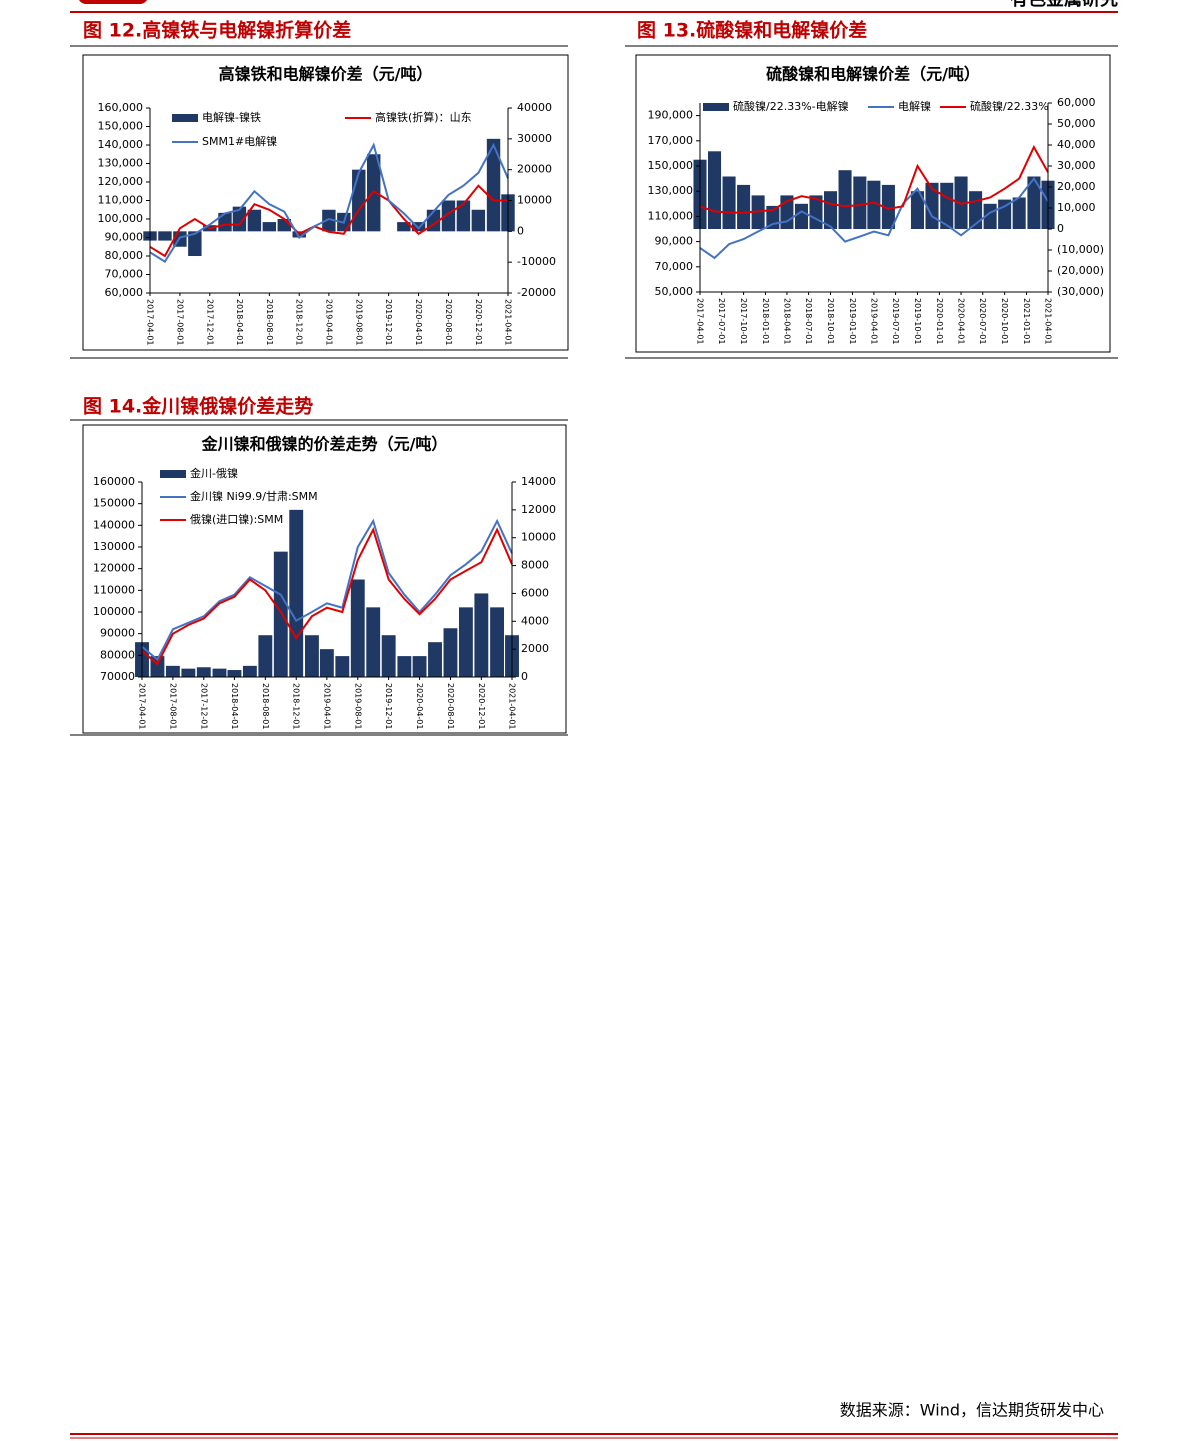 The image size is (1191, 1441). I want to click on y-tick-label: 110000, so click(114, 589).